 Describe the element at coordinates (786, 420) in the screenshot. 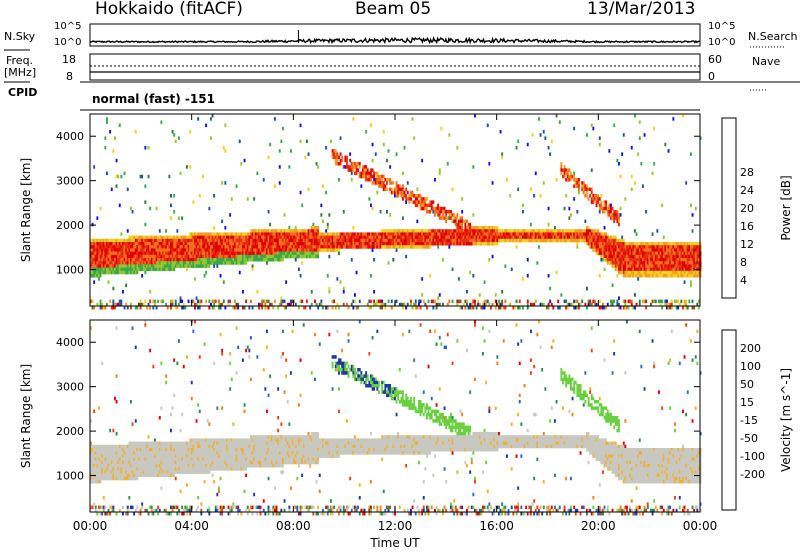

I see `colorbar-label: Velocity [m s^-1]` at that location.